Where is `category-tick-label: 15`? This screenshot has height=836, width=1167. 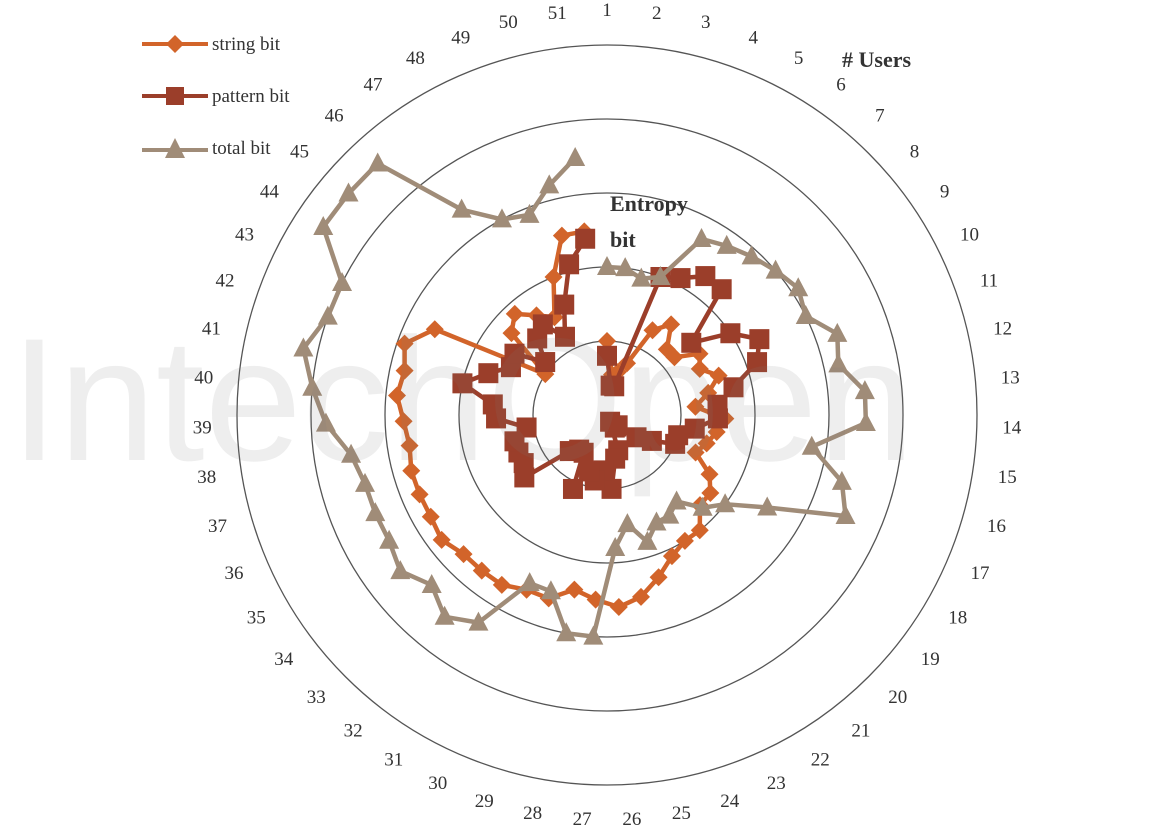
category-tick-label: 15 is located at coordinates (1007, 477).